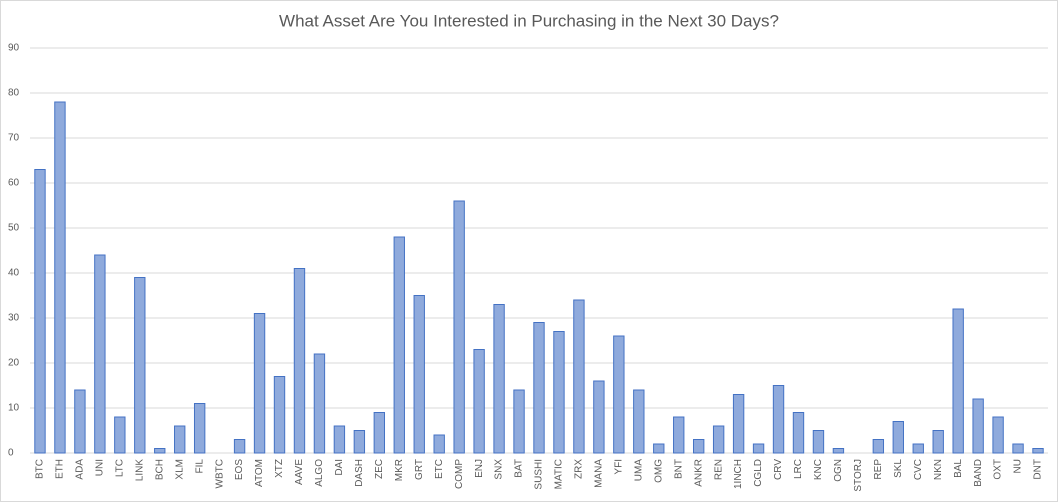 This screenshot has width=1058, height=502. Describe the element at coordinates (638, 470) in the screenshot. I see `x-tick-label: UMA` at that location.